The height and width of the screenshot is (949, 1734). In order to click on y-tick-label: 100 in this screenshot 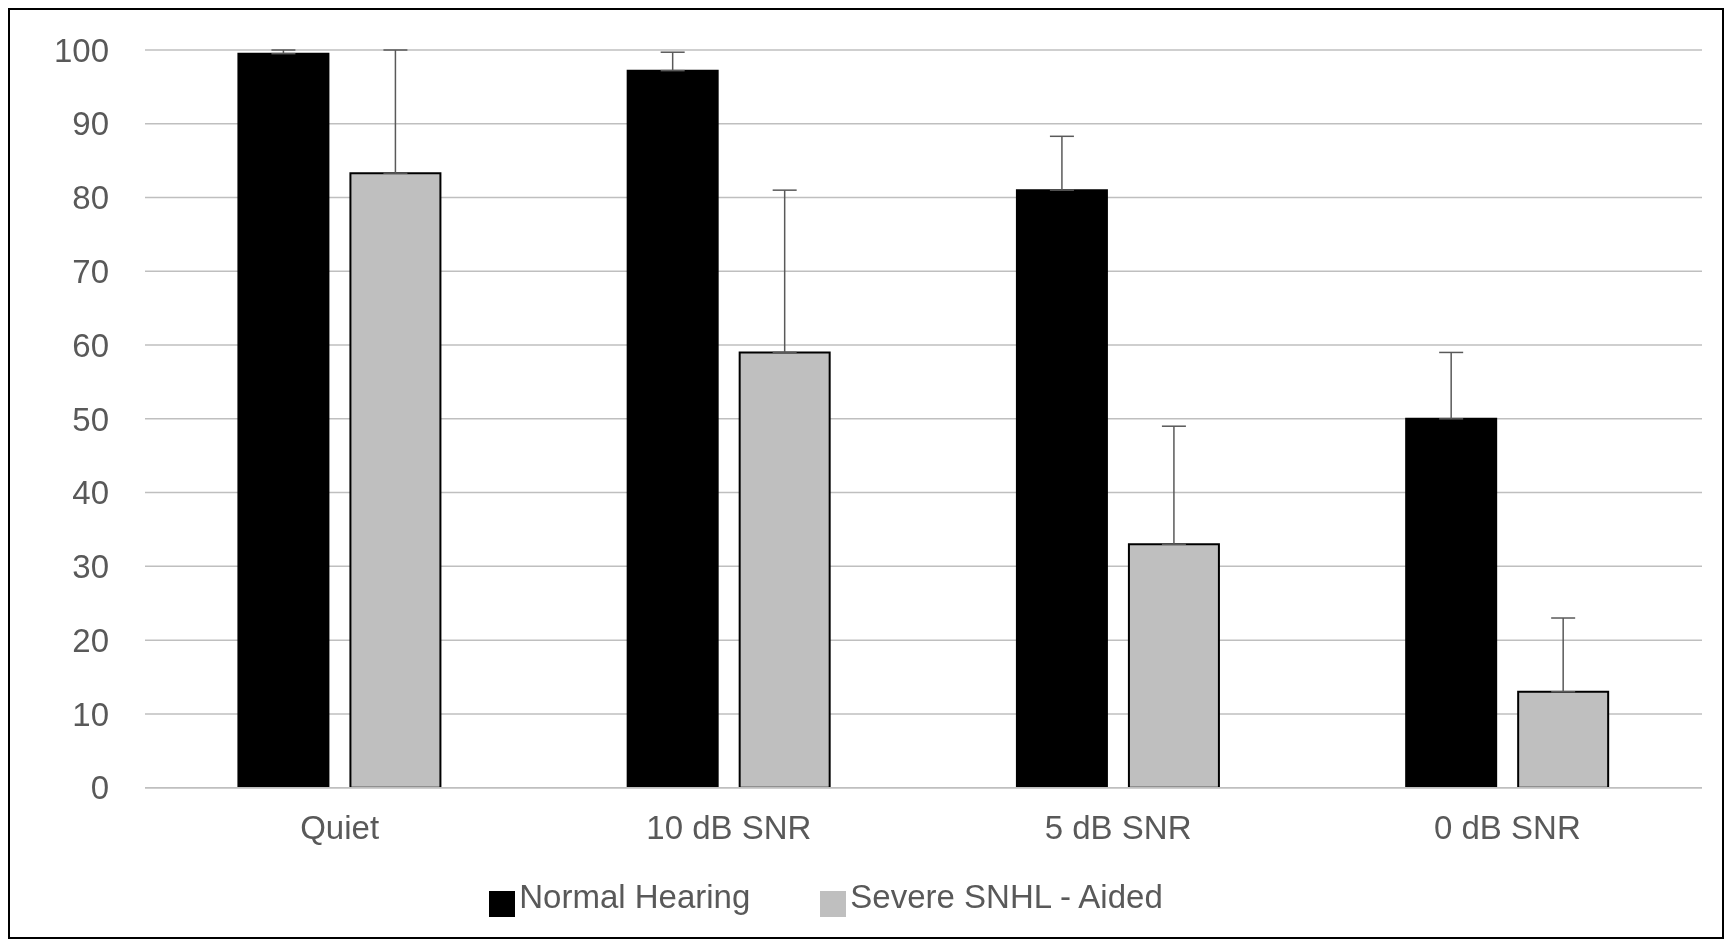, I will do `click(81, 50)`.